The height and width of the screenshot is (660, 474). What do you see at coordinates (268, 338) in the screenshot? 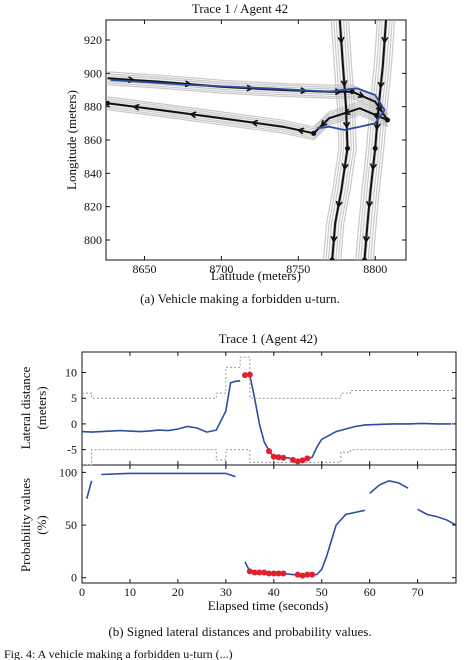
I see `bottom-chart-title: Trace 1 (Agent 42)` at bounding box center [268, 338].